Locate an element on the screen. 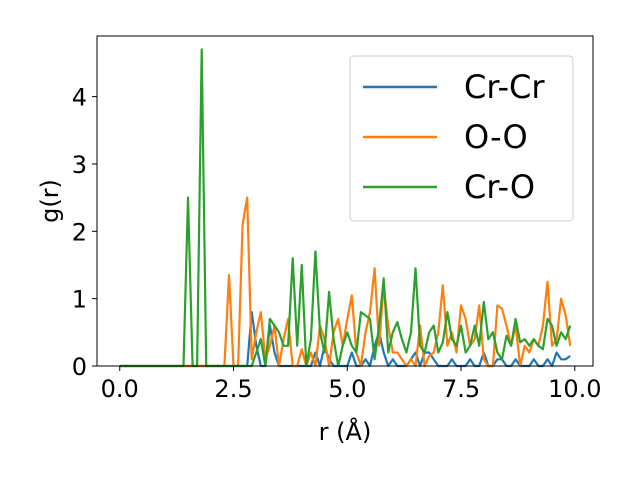  y-tick-label: 3 is located at coordinates (79, 165).